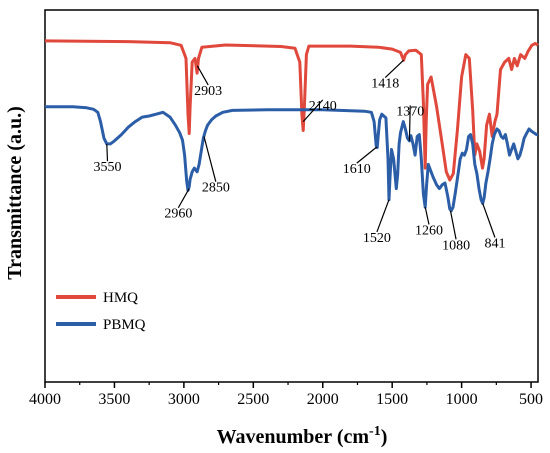 This screenshot has height=453, width=550. I want to click on annotation-label: 2960, so click(178, 214).